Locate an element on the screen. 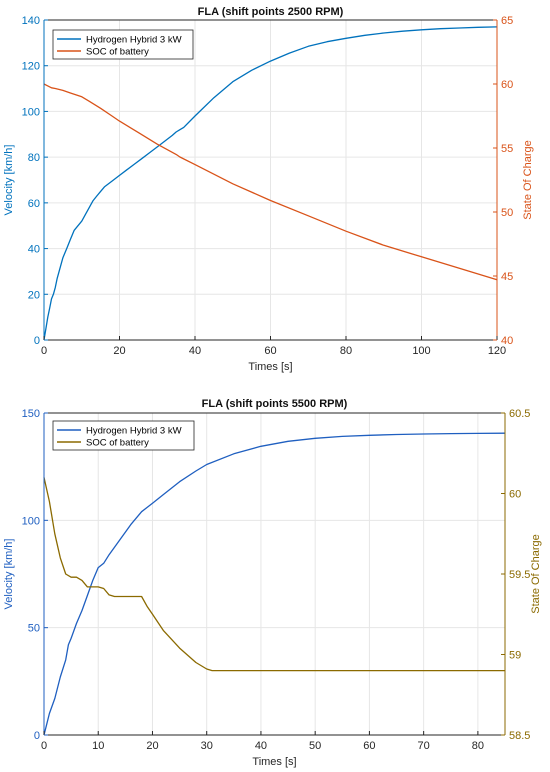 Image resolution: width=550 pixels, height=772 pixels. y-tick-label-left: 120 is located at coordinates (31, 67).